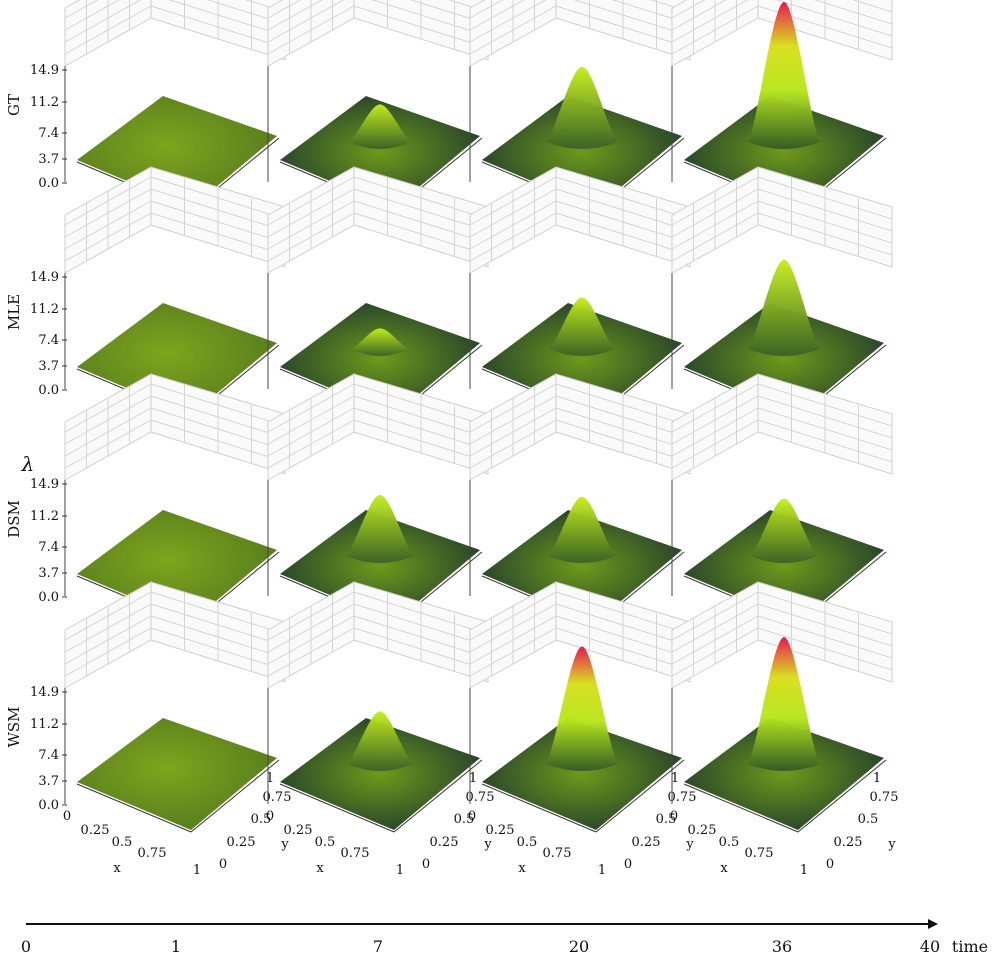 Image resolution: width=997 pixels, height=972 pixels. What do you see at coordinates (176, 946) in the screenshot?
I see `timeline-tick-label: 1` at bounding box center [176, 946].